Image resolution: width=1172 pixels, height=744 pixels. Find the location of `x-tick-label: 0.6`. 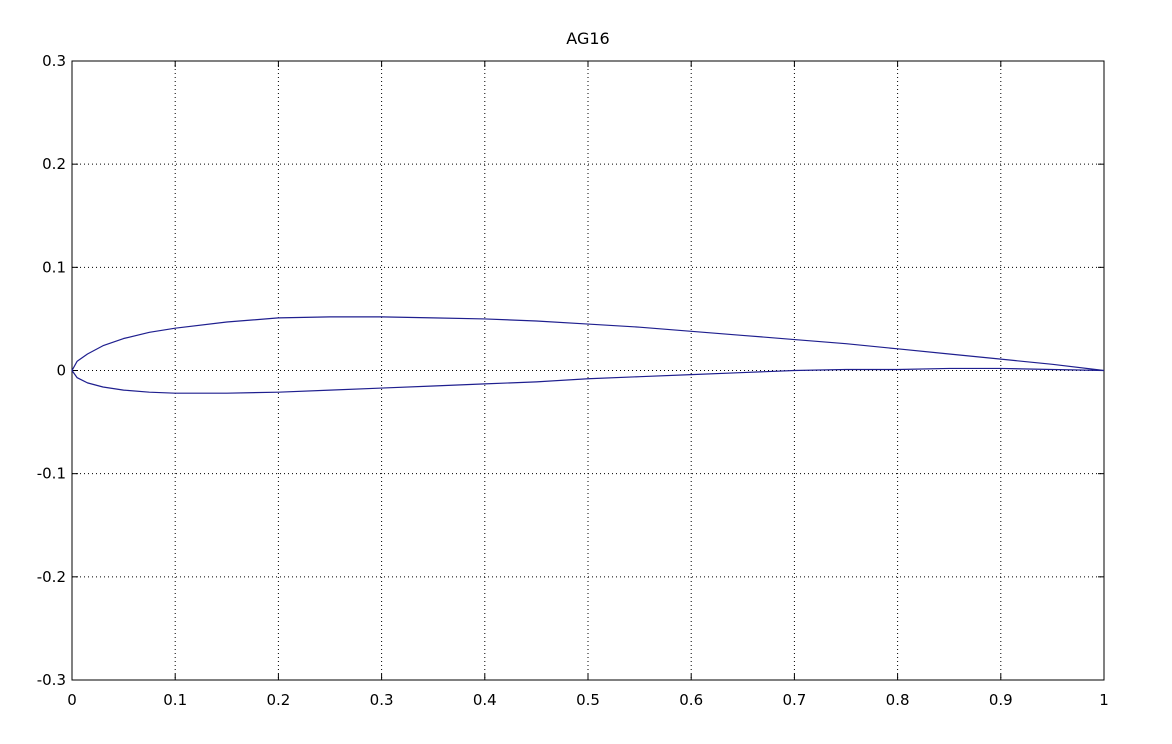

x-tick-label: 0.6 is located at coordinates (691, 700).